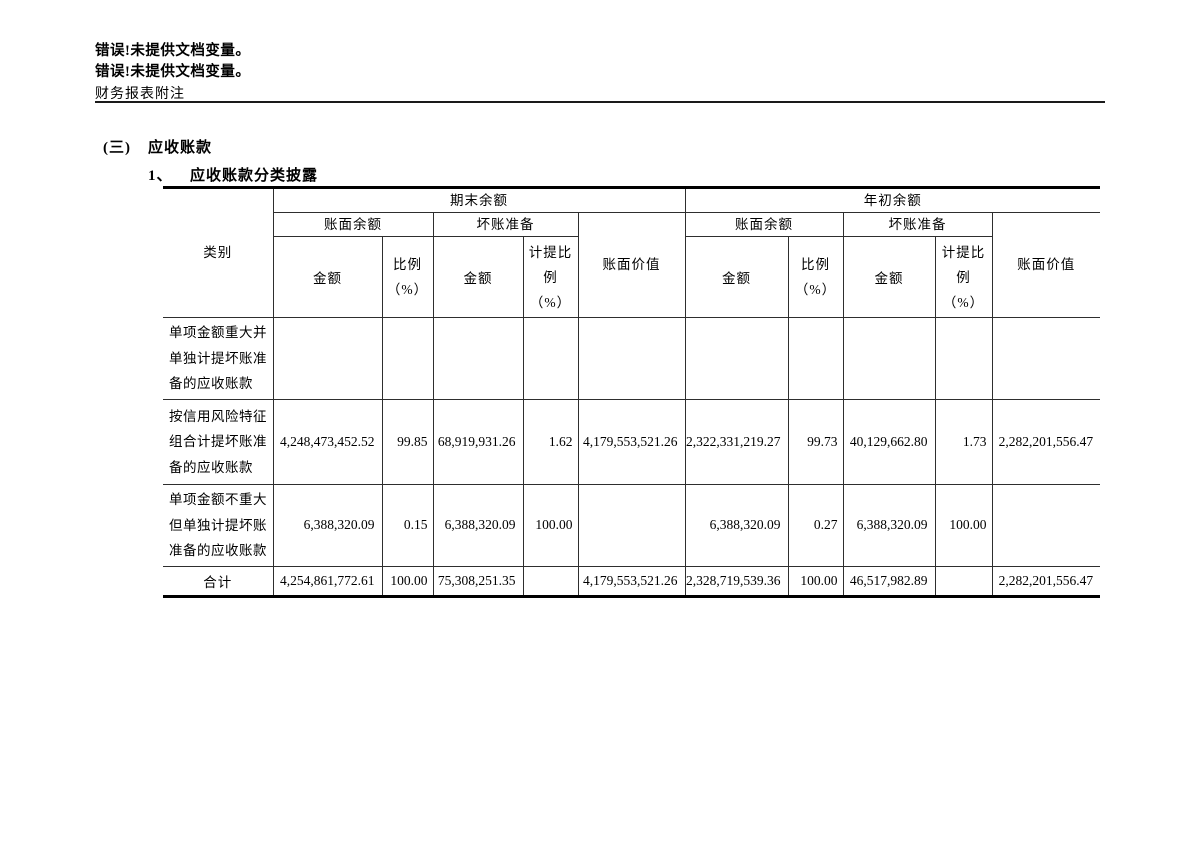  I want to click on table-cell: 99.73, so click(815, 442).